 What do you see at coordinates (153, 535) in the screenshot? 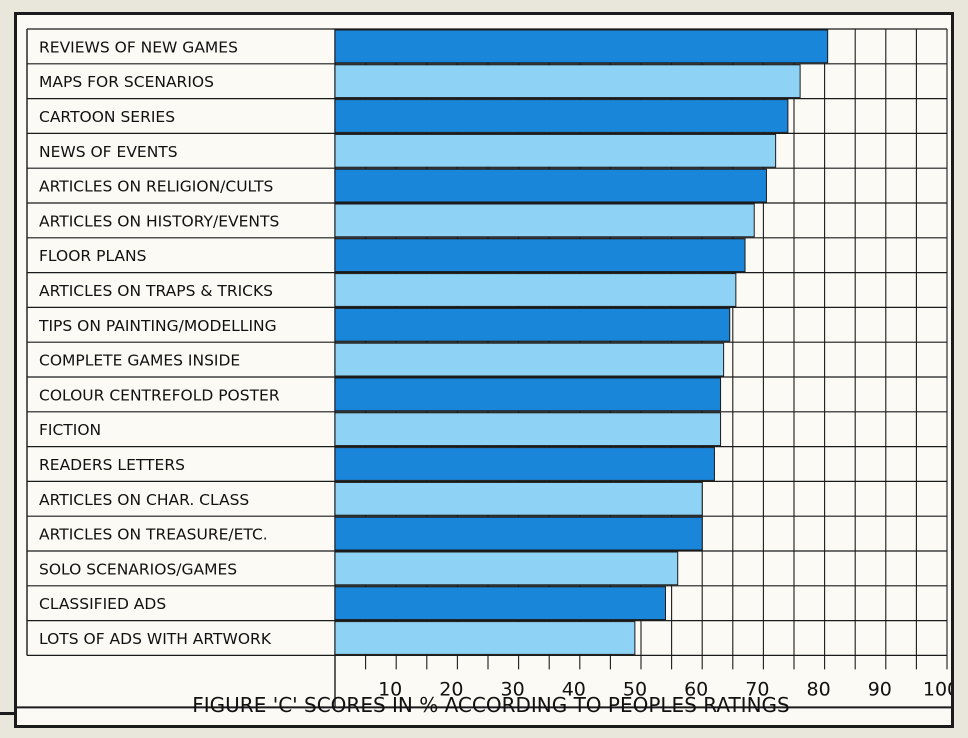
I see `category-label: ARTICLES ON TREASURE/ETC.` at bounding box center [153, 535].